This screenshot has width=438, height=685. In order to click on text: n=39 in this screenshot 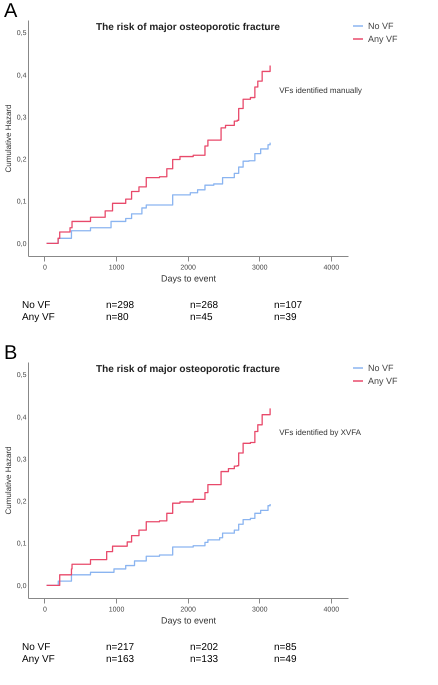, I will do `click(286, 318)`.